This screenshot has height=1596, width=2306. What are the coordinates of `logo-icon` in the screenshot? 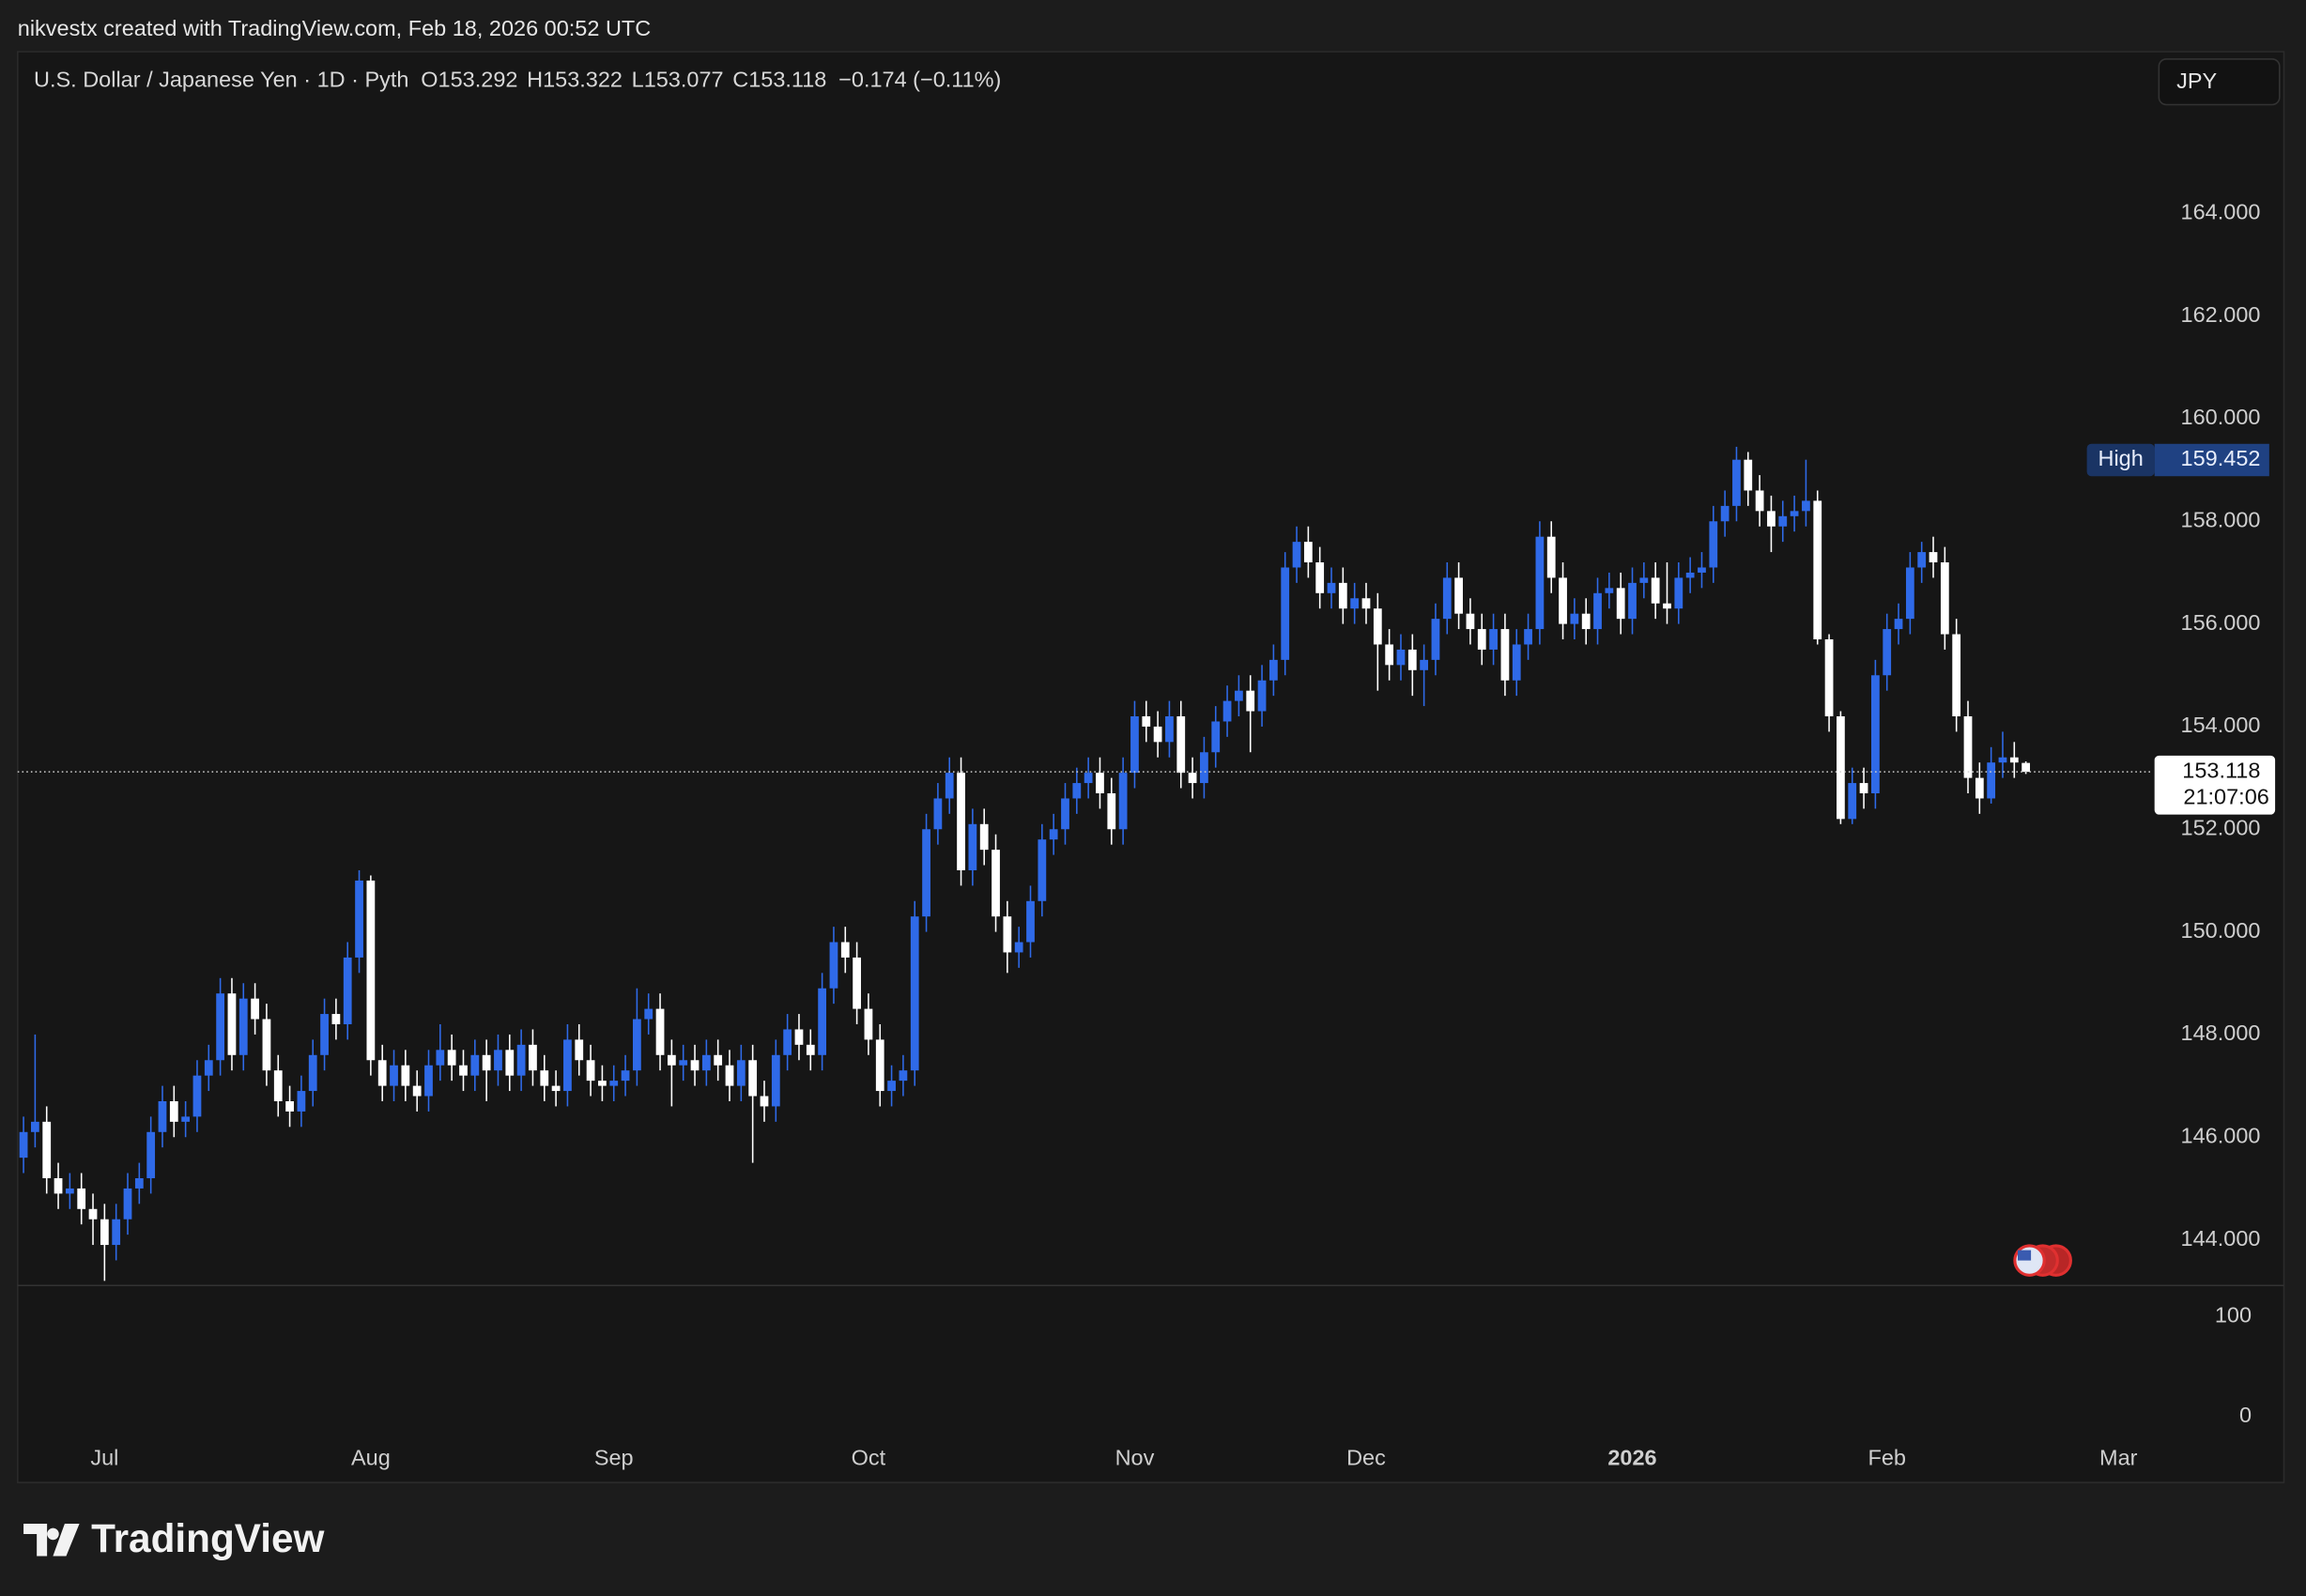 It's located at (51, 1540).